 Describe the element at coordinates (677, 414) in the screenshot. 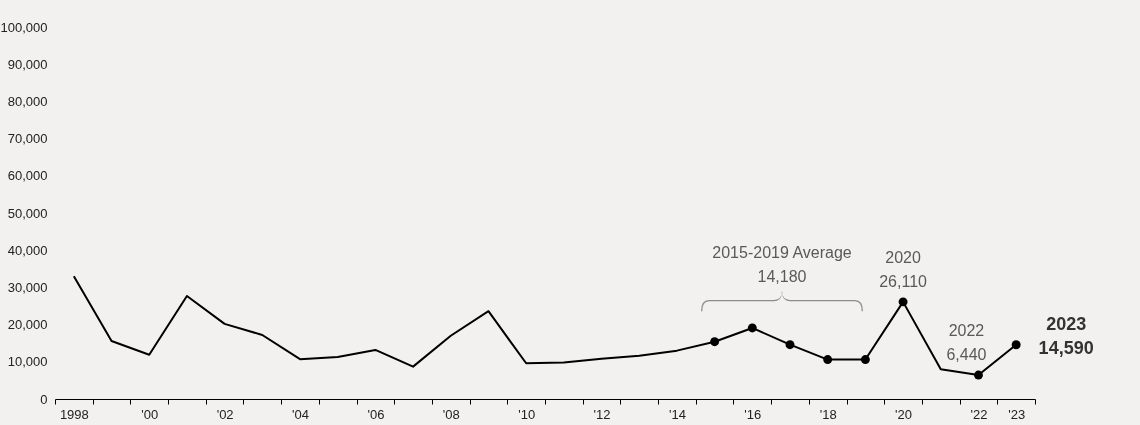

I see `x-tick-label: '14` at that location.